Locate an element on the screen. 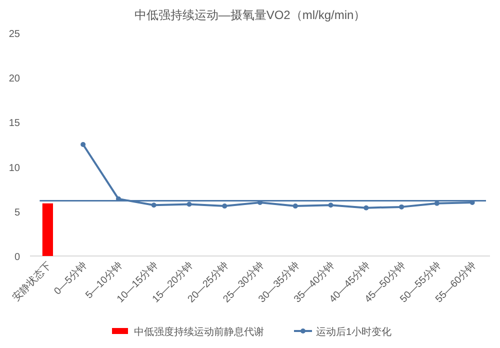 The image size is (500, 348). y-tick-label: 10 is located at coordinates (14, 168).